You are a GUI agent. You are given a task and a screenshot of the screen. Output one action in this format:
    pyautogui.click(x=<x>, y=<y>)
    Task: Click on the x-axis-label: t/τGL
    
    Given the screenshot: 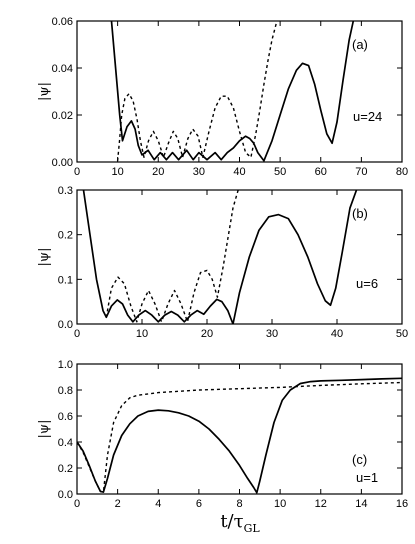 What is the action you would take?
    pyautogui.click(x=240, y=523)
    